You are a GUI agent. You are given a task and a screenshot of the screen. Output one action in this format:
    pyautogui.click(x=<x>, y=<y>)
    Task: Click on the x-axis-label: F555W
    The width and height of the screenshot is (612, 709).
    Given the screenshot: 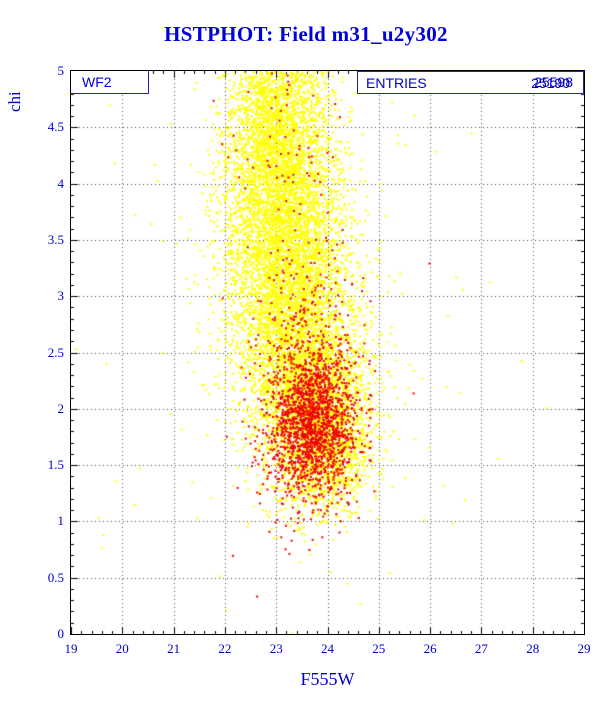 What is the action you would take?
    pyautogui.click(x=327, y=679)
    